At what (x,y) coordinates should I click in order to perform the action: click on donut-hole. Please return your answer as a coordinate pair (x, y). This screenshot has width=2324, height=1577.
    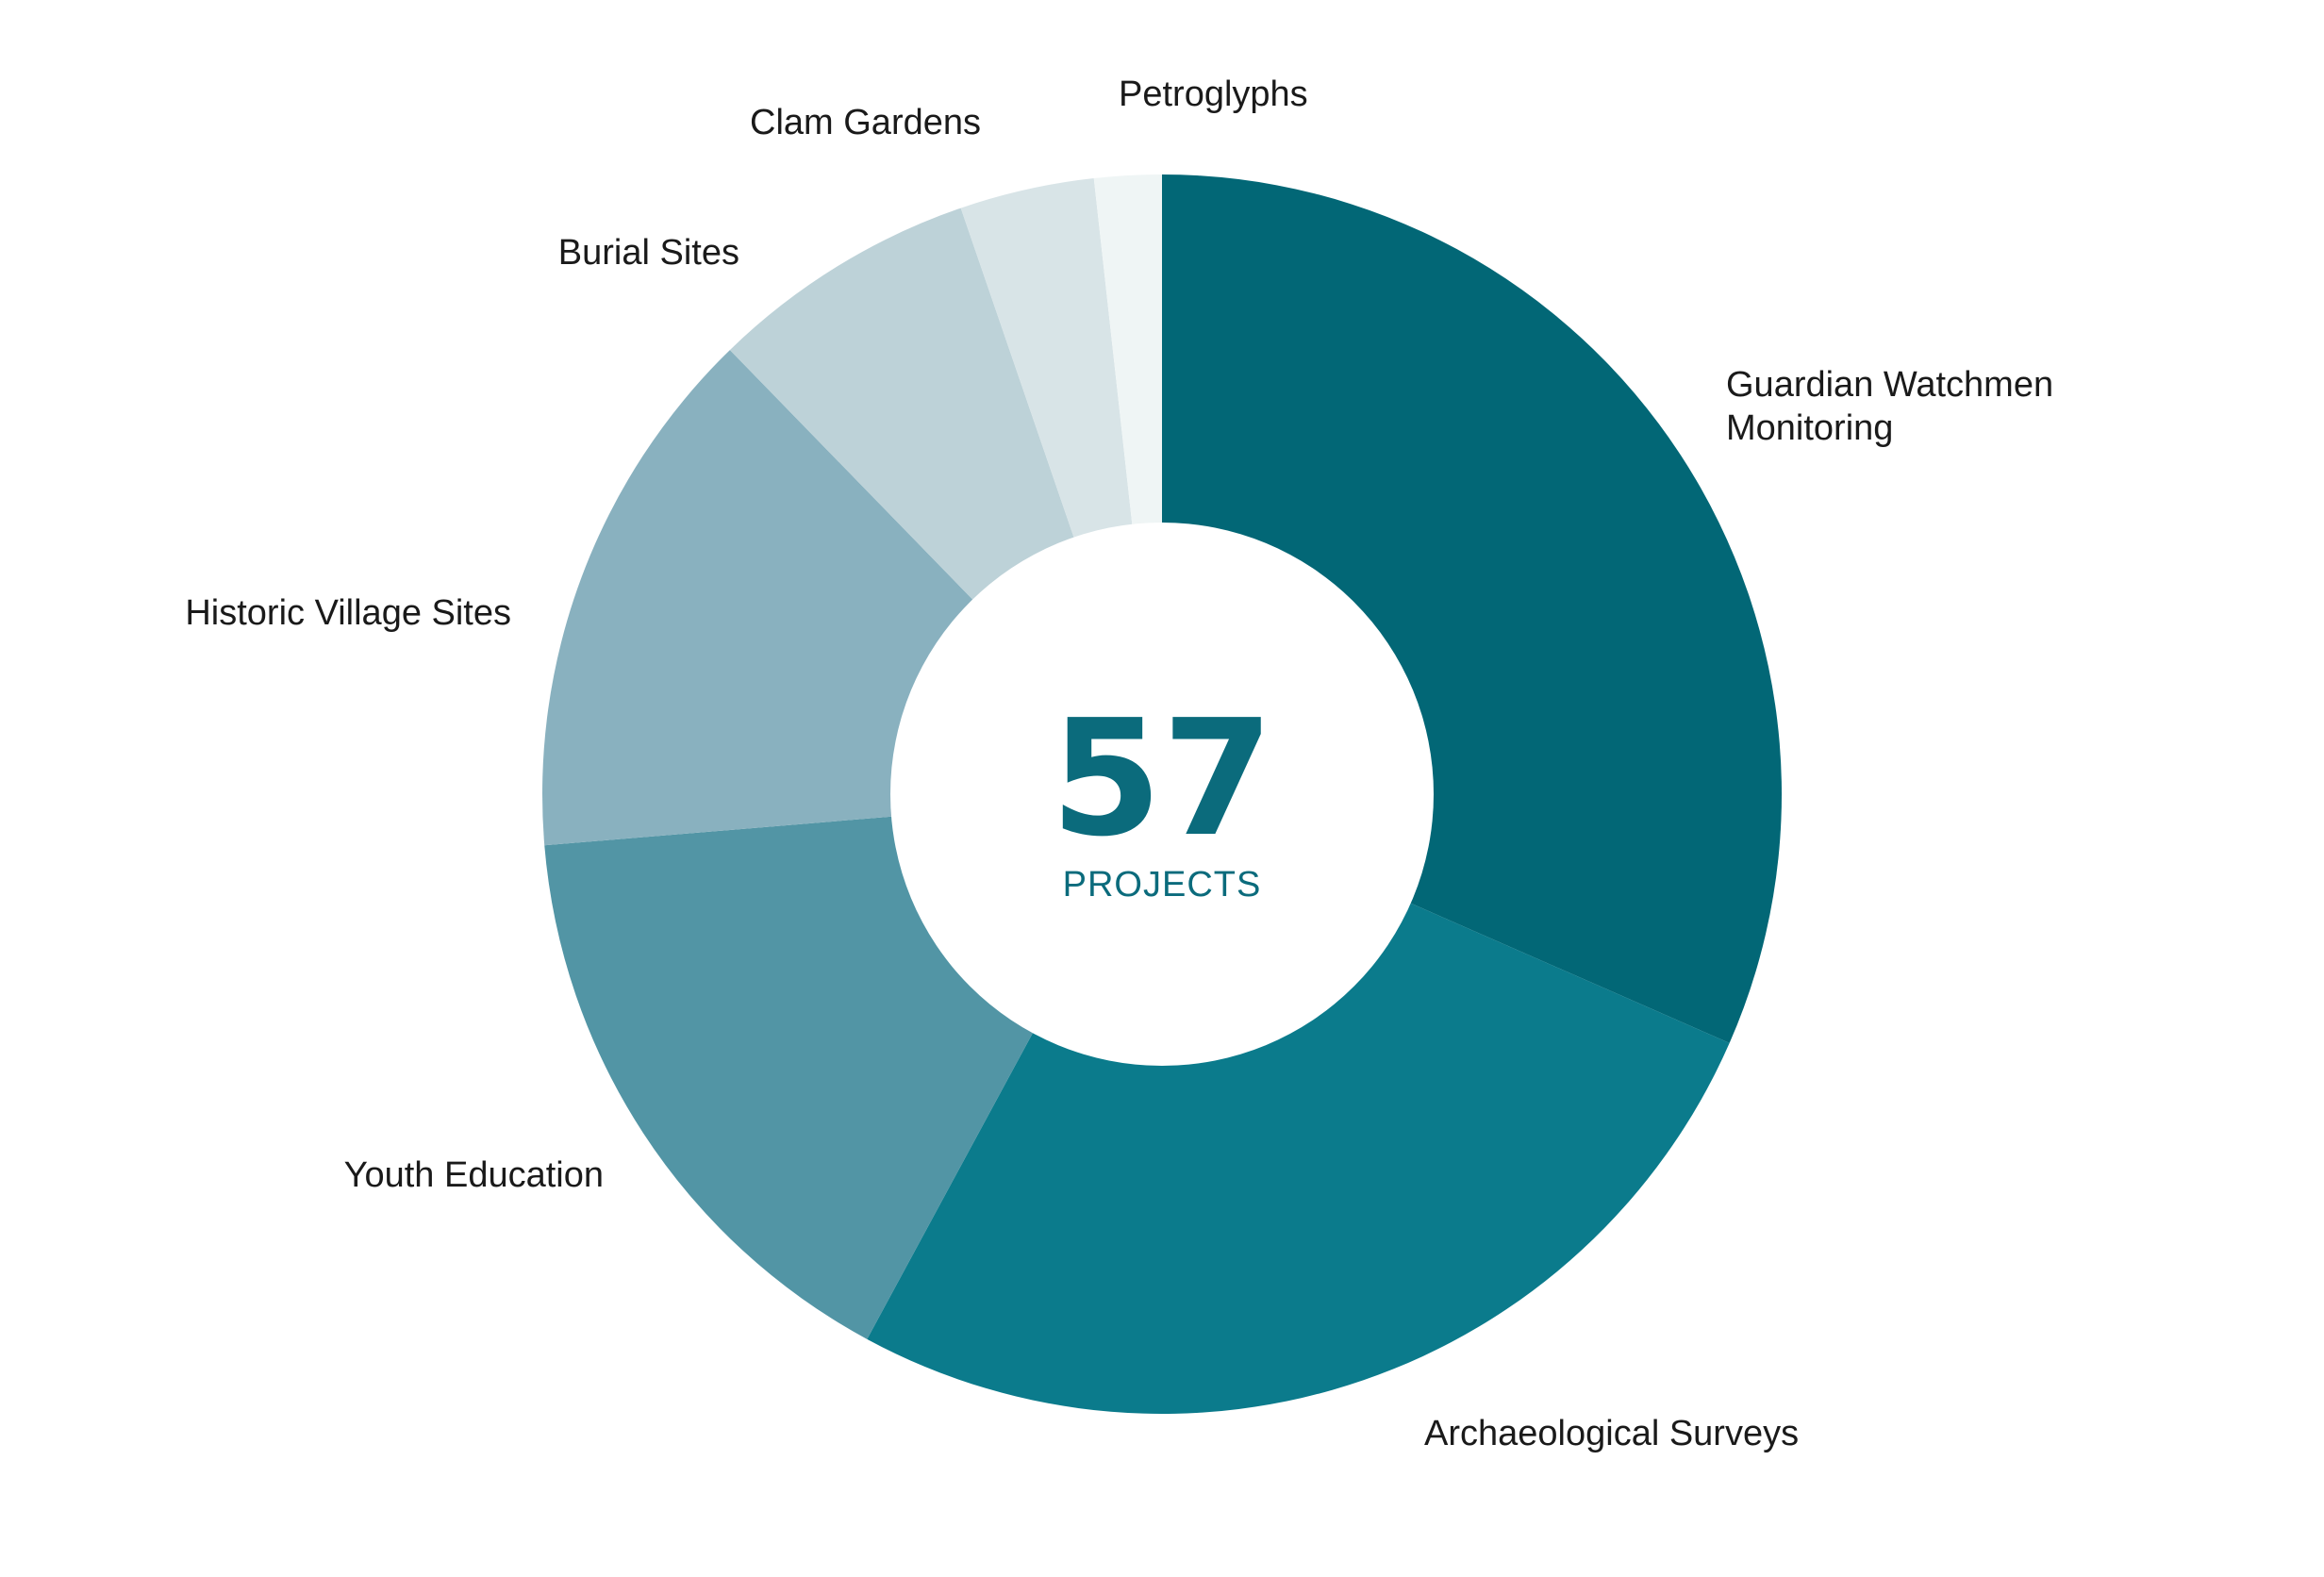
    Looking at the image, I should click on (1162, 795).